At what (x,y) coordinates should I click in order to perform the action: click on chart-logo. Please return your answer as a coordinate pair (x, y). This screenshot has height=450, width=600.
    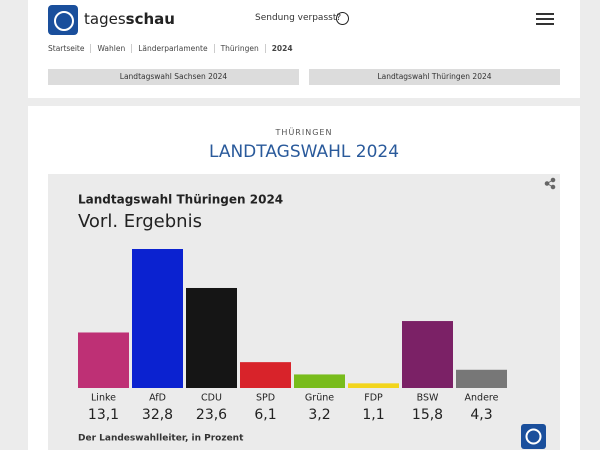
    Looking at the image, I should click on (533, 436).